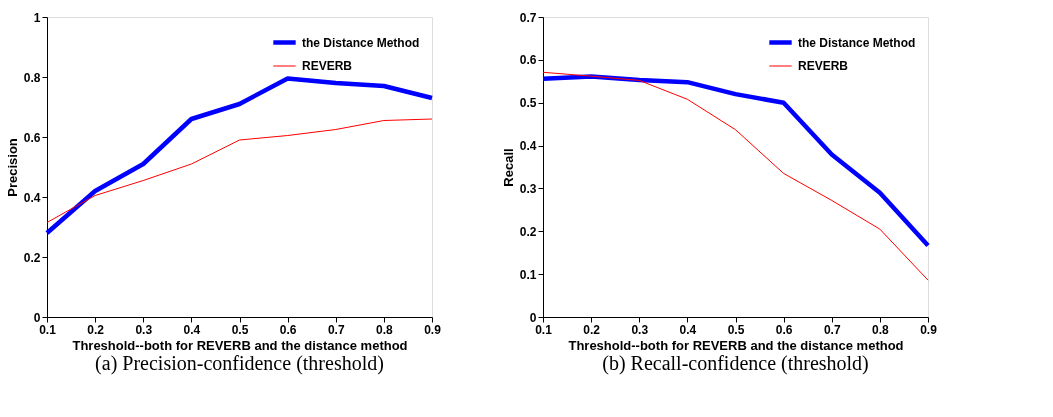  What do you see at coordinates (528, 188) in the screenshot?
I see `y-tick-label: 0.3` at bounding box center [528, 188].